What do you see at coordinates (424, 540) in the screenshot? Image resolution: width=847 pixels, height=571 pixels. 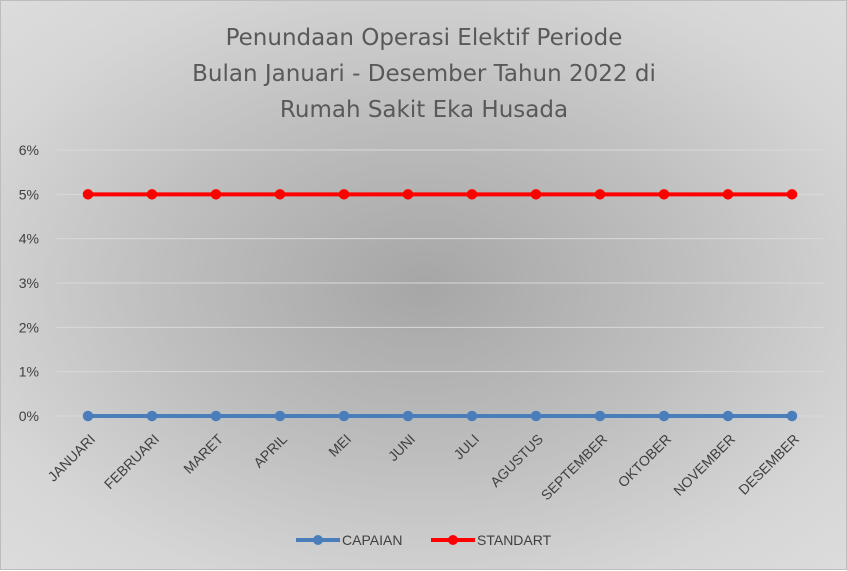 I see `legend: CAPAIAN STANDART` at bounding box center [424, 540].